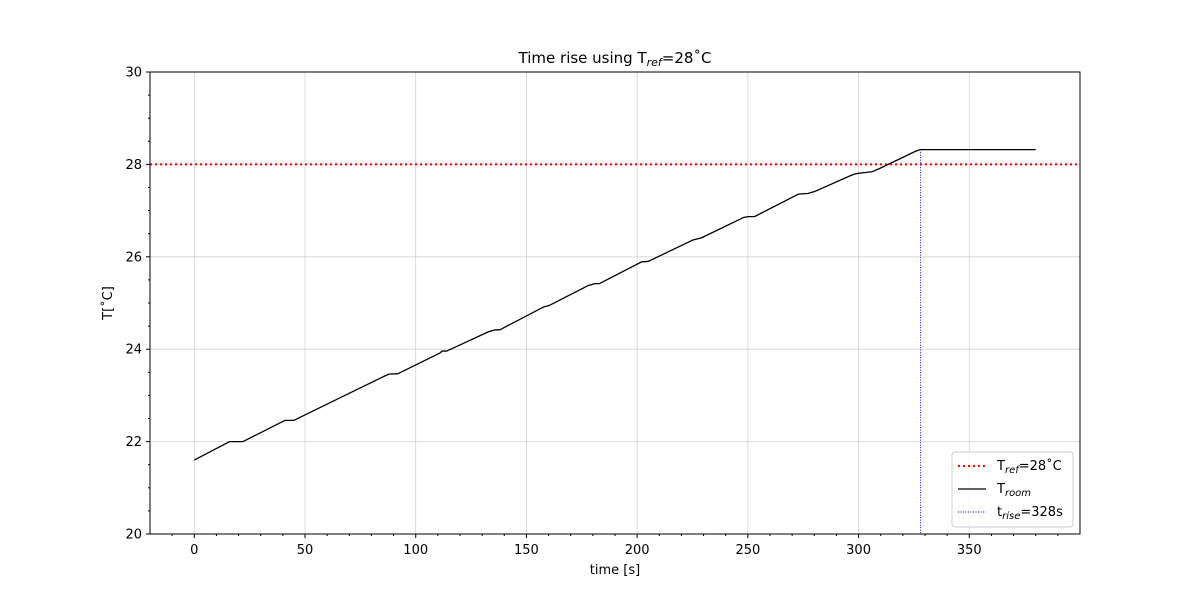 The height and width of the screenshot is (600, 1200). What do you see at coordinates (137, 304) in the screenshot?
I see `y-axis: 20 22 24 26 28 30` at bounding box center [137, 304].